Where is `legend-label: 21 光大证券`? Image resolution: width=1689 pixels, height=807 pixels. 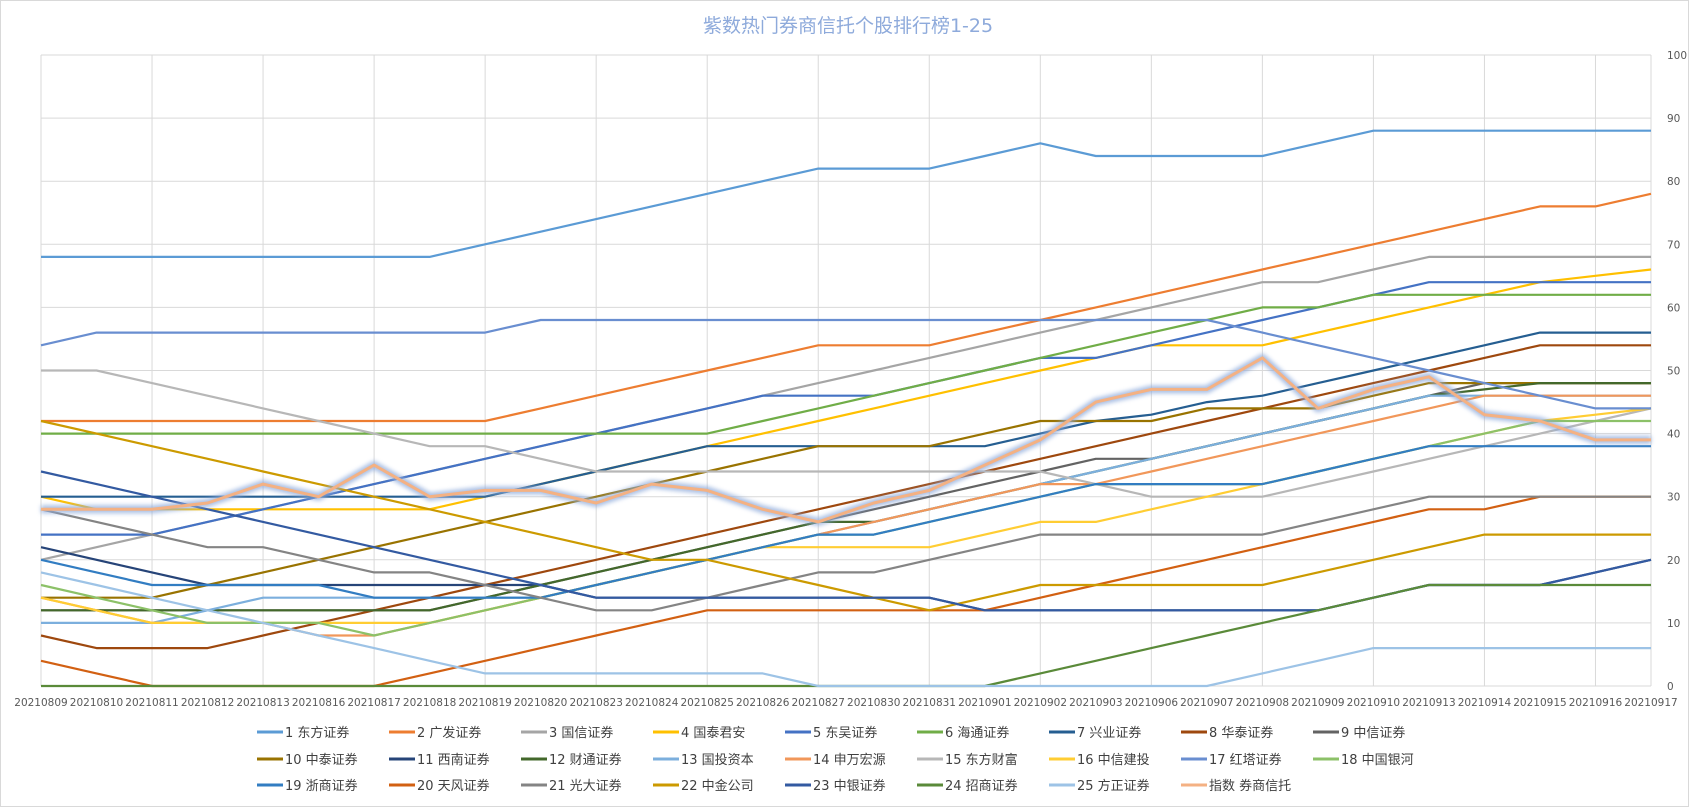
legend-label: 21 光大证券 is located at coordinates (585, 786).